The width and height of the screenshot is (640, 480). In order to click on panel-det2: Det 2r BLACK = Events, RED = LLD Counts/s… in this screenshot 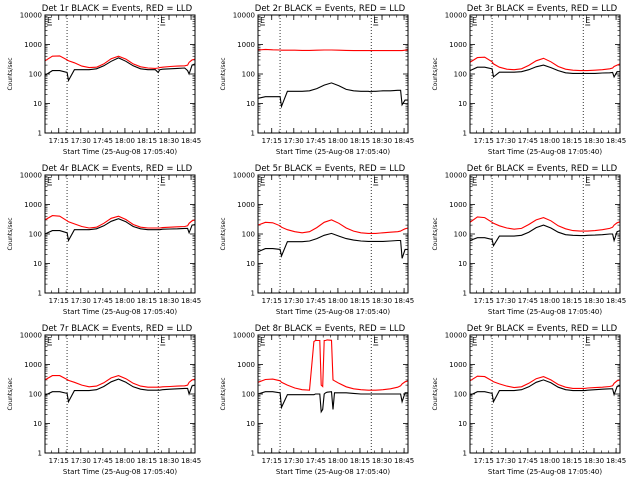, I will do `click(317, 80)`.